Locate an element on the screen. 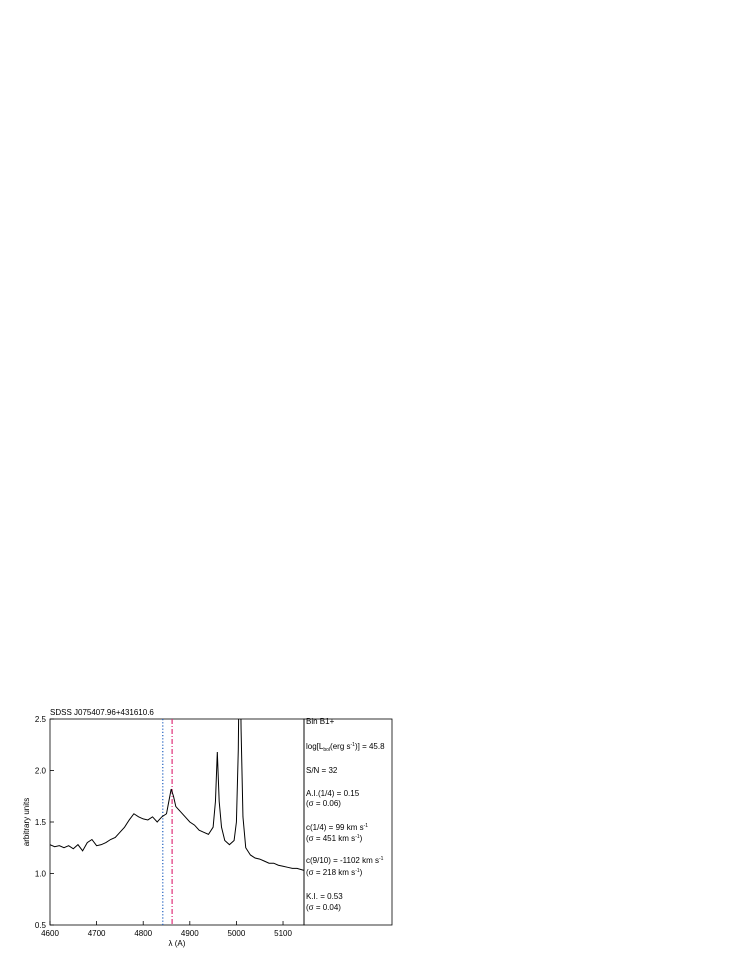 Image resolution: width=747 pixels, height=967 pixels. annotation: (σ = 0.06) is located at coordinates (323, 803).